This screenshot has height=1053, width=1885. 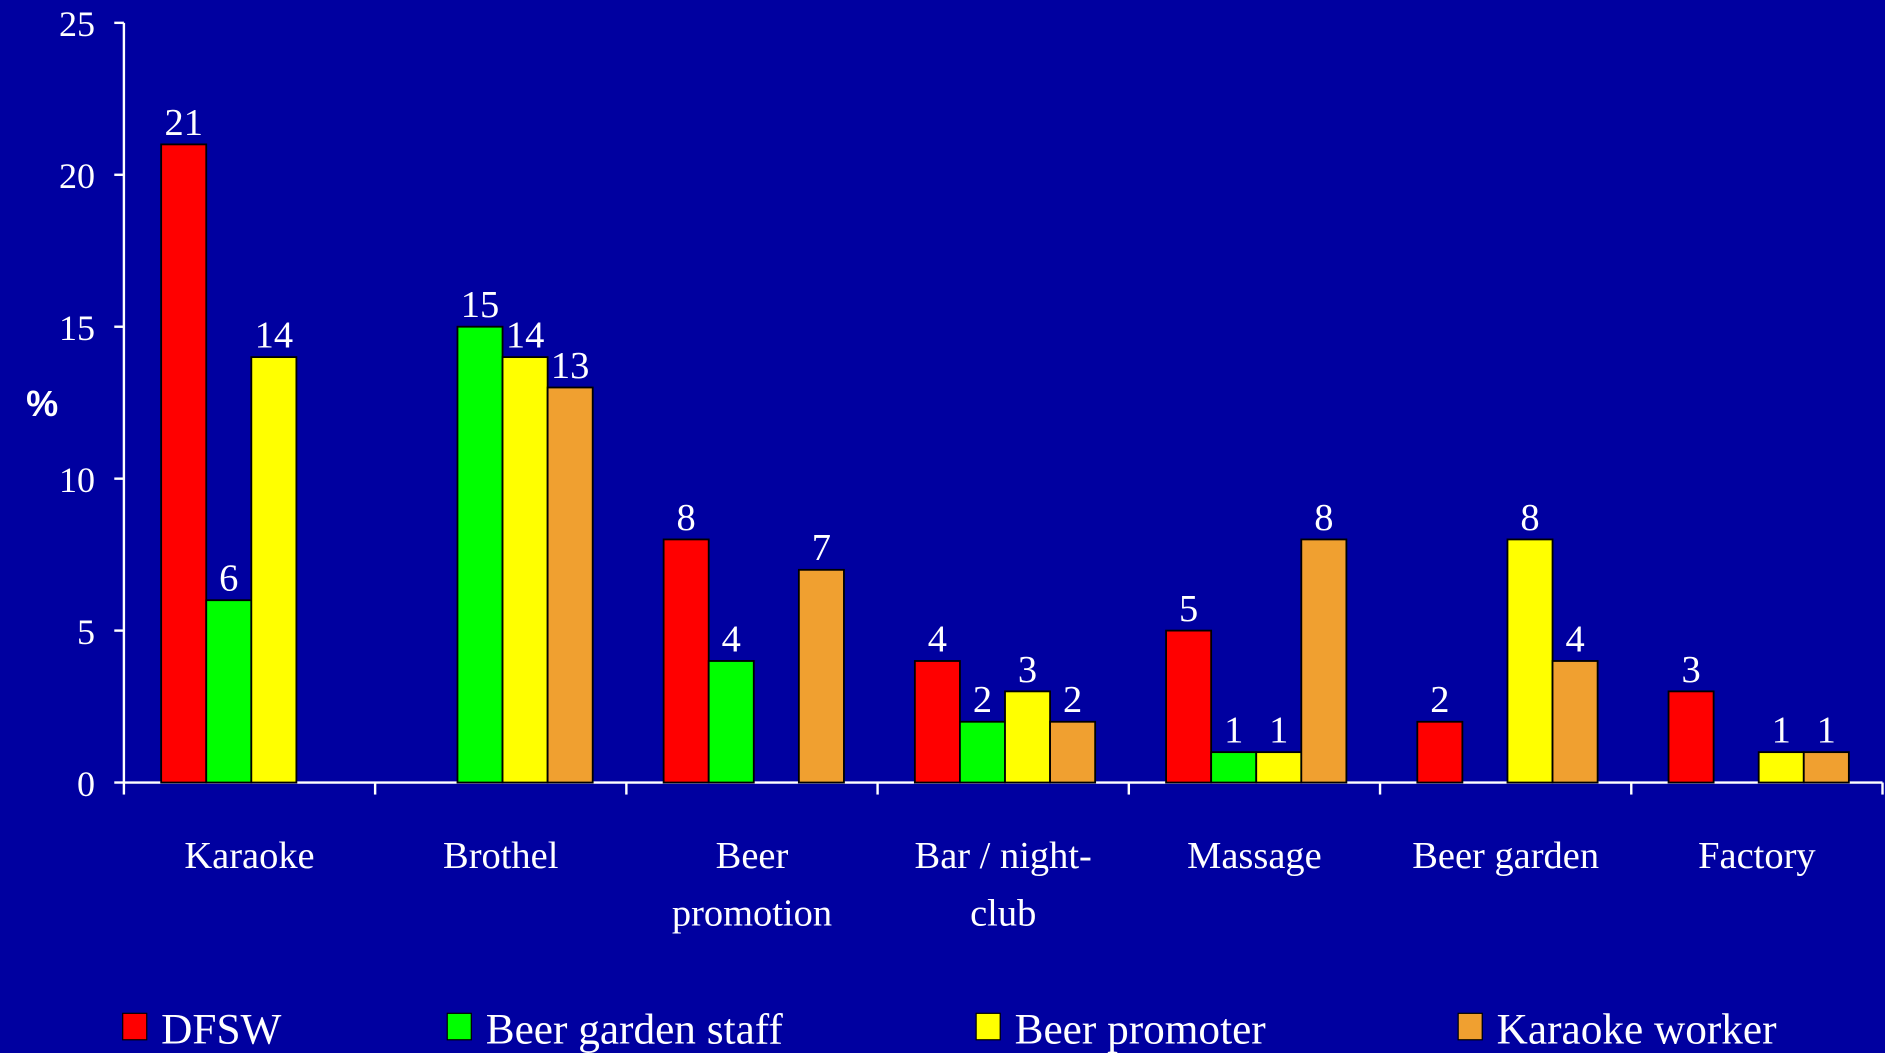 What do you see at coordinates (77, 176) in the screenshot?
I see `y-tick-label: 20` at bounding box center [77, 176].